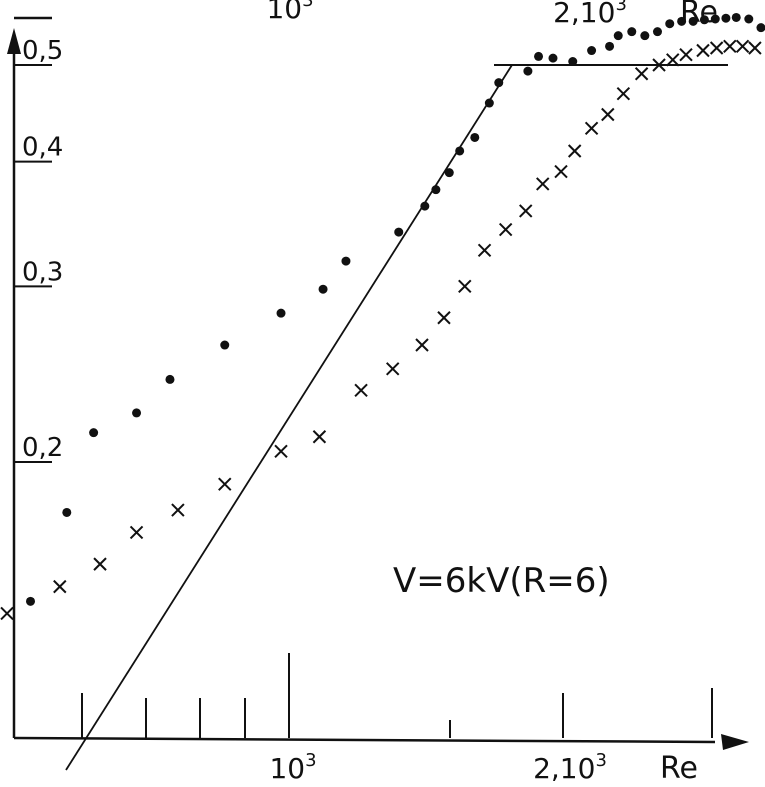 The height and width of the screenshot is (787, 765). What do you see at coordinates (364, 740) in the screenshot?
I see `x-axis-line` at bounding box center [364, 740].